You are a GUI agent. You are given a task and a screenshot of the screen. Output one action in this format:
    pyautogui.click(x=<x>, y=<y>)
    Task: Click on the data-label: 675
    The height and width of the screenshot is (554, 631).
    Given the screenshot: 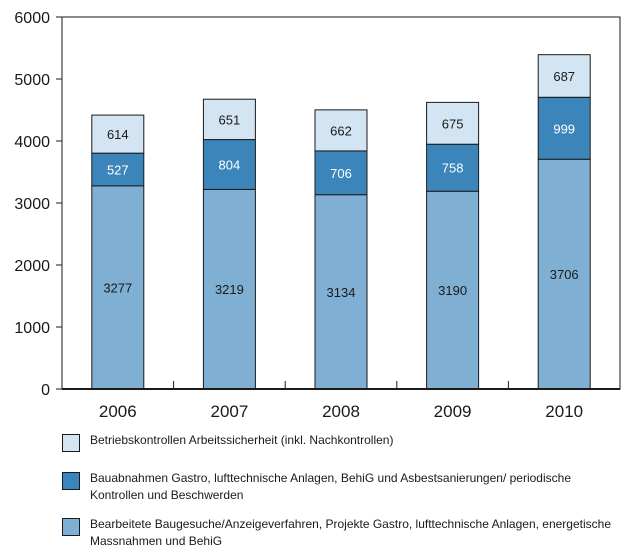 What is the action you would take?
    pyautogui.click(x=453, y=123)
    